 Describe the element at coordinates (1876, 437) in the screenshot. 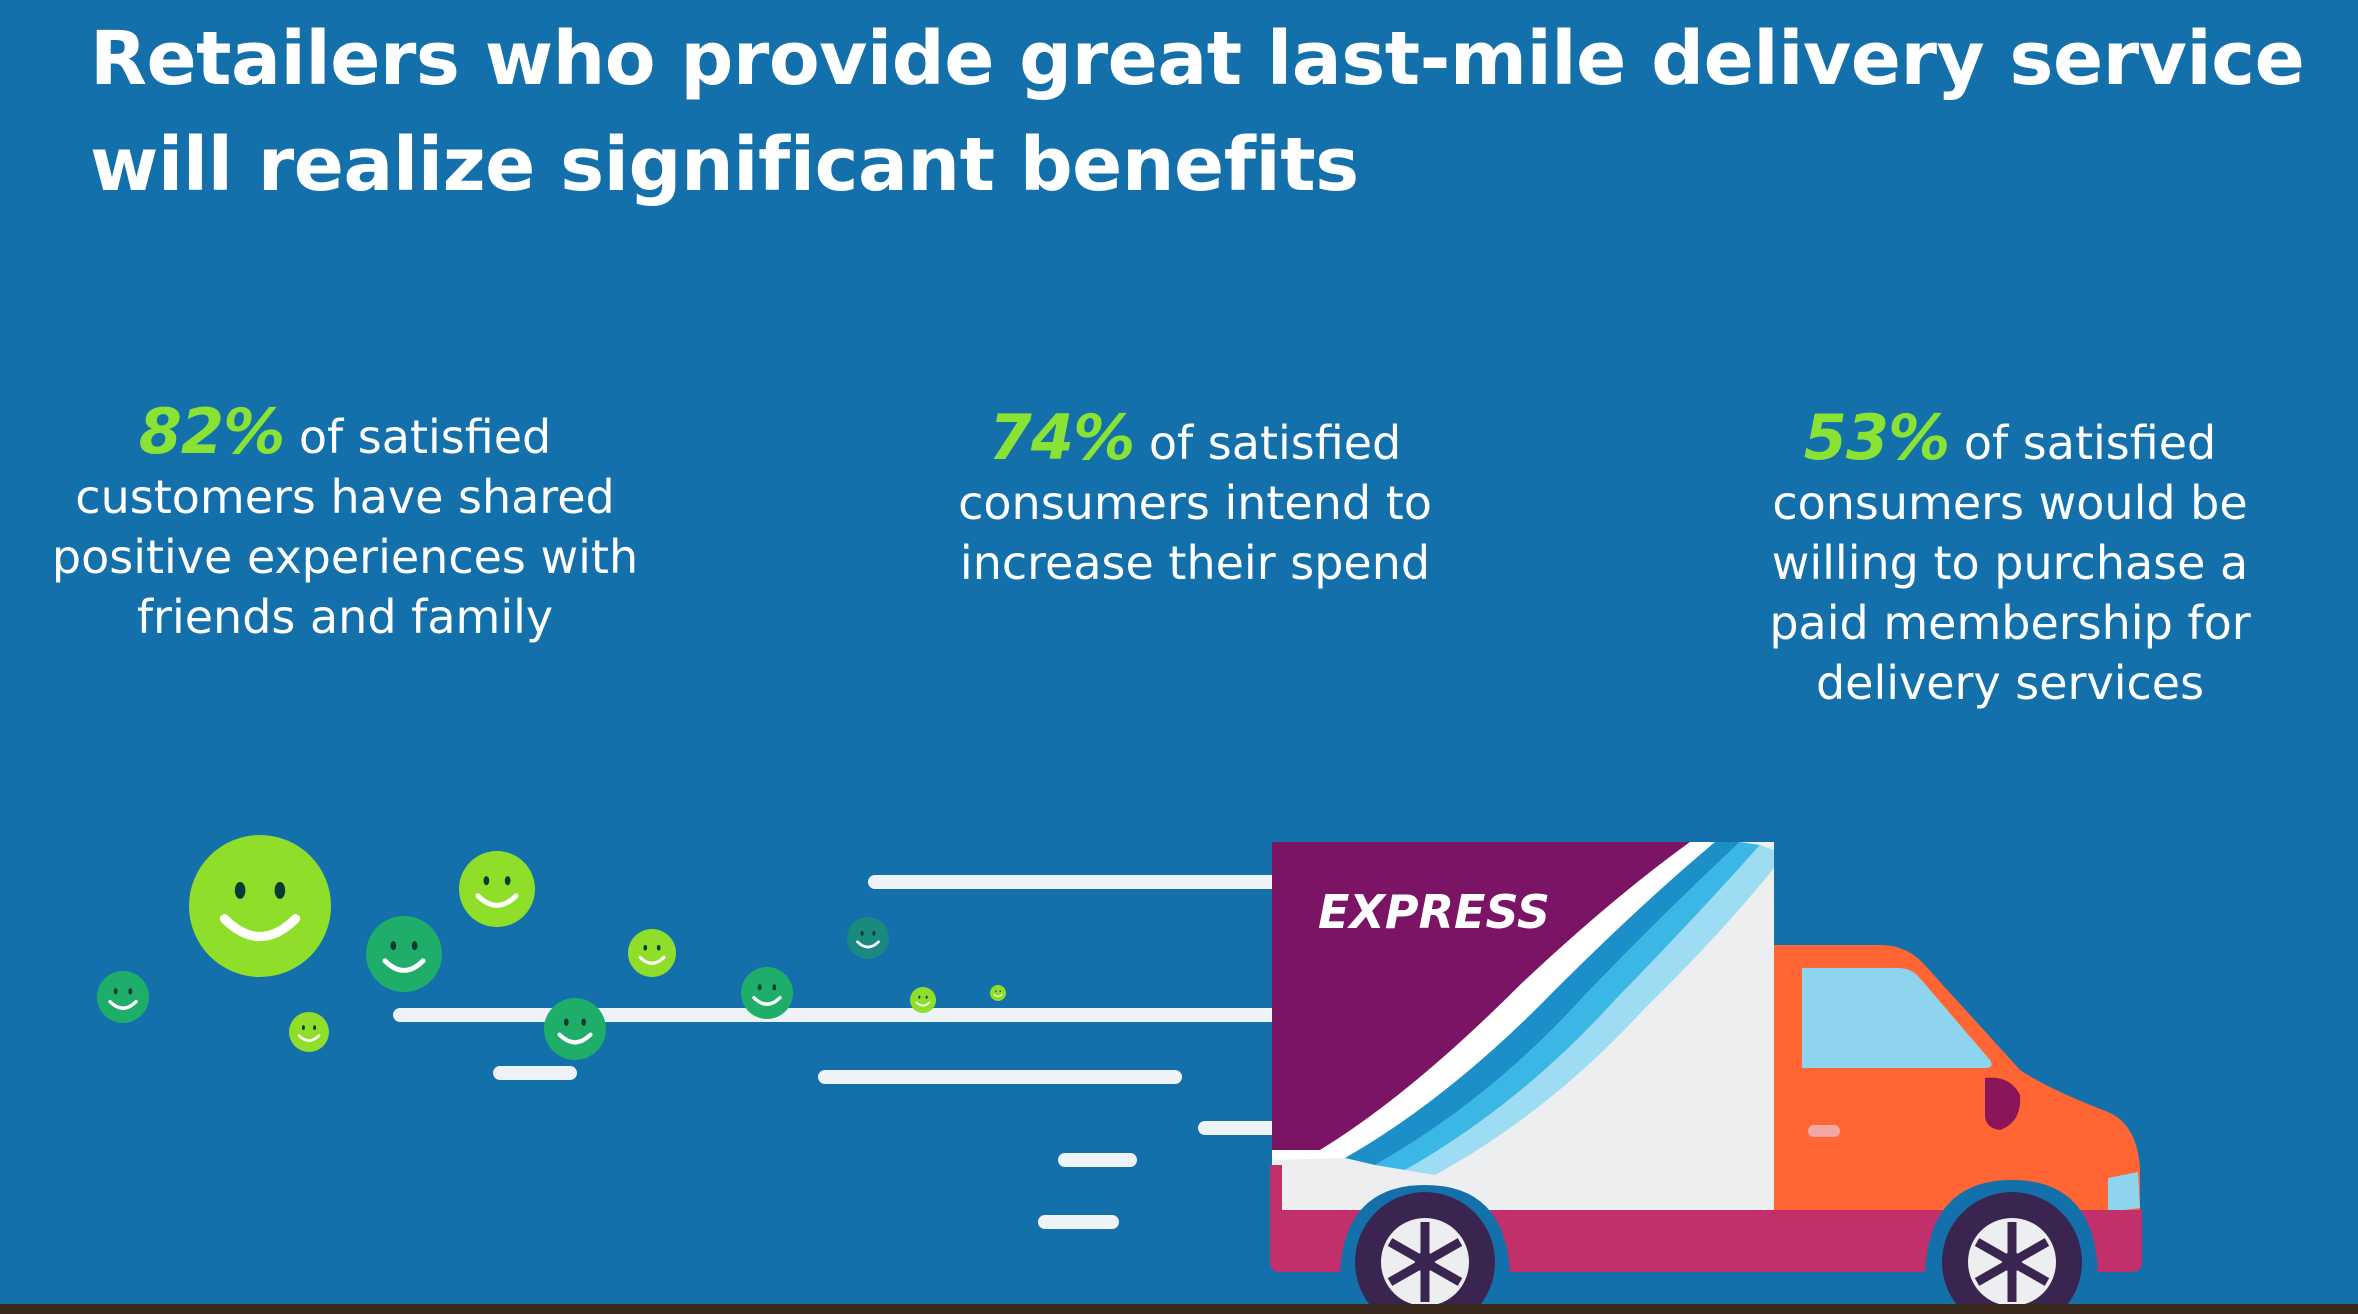

I see `stat-percent: 53%` at that location.